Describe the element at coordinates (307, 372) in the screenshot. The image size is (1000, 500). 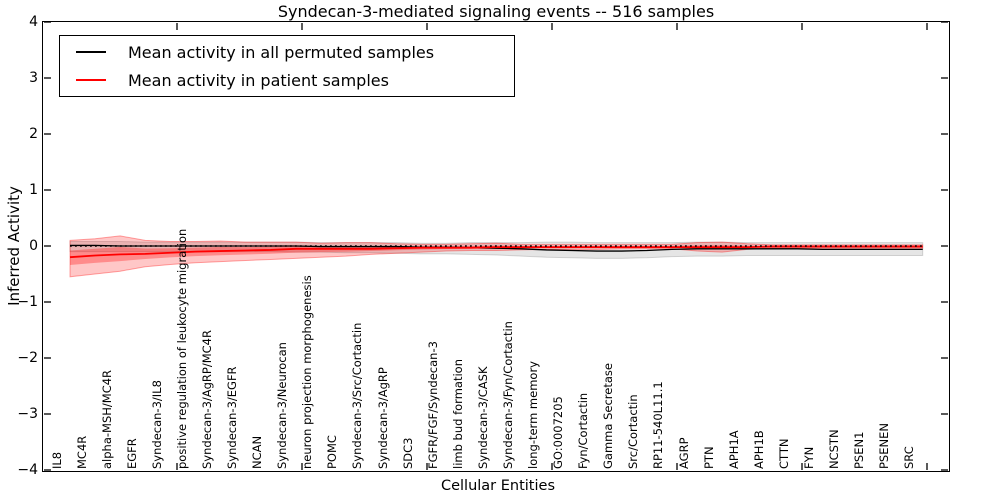
I see `x-tick-label: neuron projection morphogenesis` at that location.